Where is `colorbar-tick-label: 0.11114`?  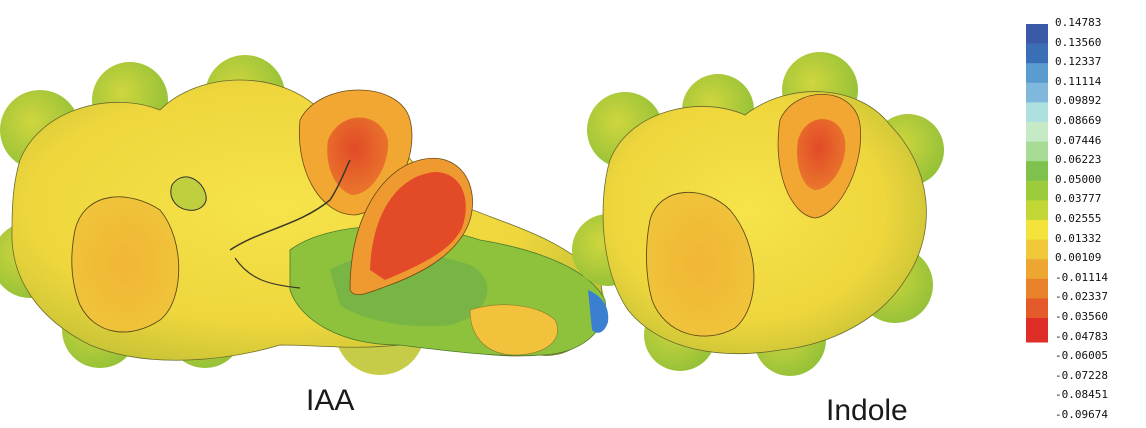
colorbar-tick-label: 0.11114 is located at coordinates (1078, 81).